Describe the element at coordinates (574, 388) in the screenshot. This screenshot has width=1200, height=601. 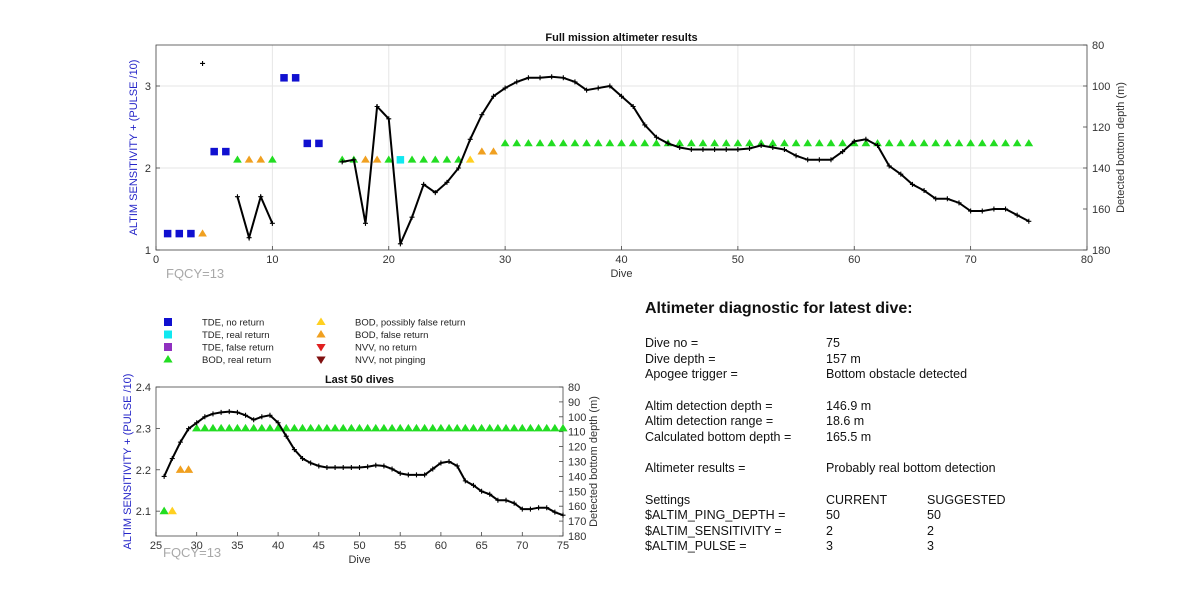
I see `y-right-tick-label: 80` at that location.